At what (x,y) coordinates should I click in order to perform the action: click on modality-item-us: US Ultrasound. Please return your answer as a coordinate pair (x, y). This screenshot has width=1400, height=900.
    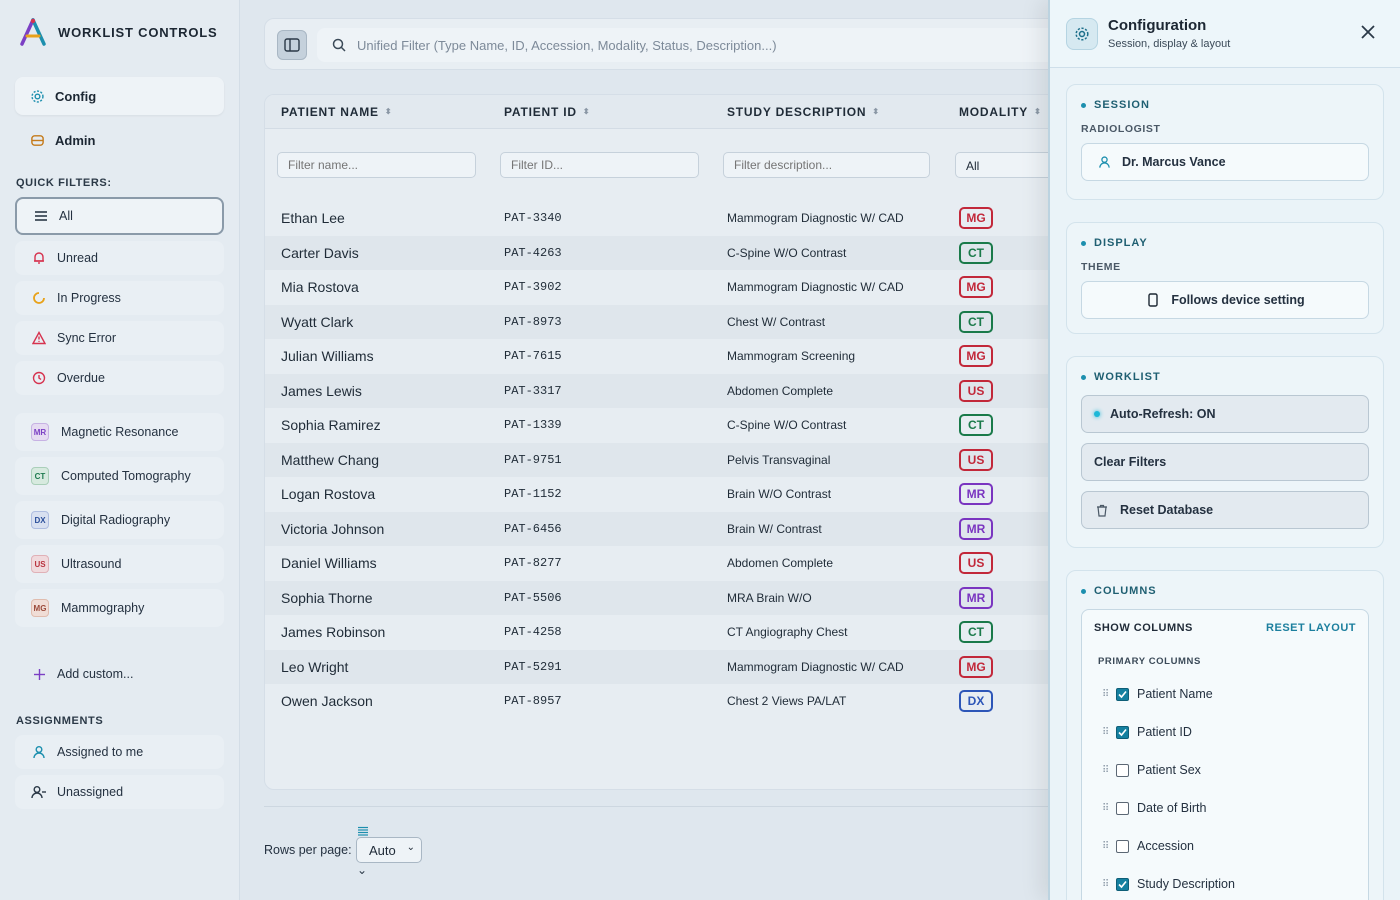
    Looking at the image, I should click on (119, 564).